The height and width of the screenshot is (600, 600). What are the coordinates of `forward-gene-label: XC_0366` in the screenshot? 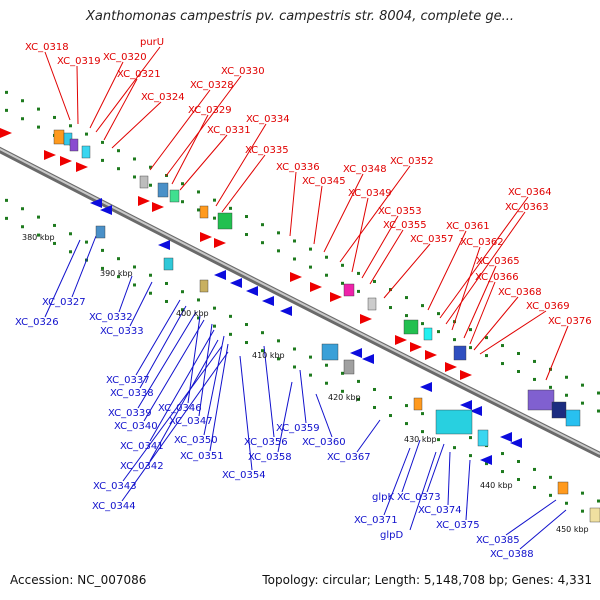 It's located at (497, 277).